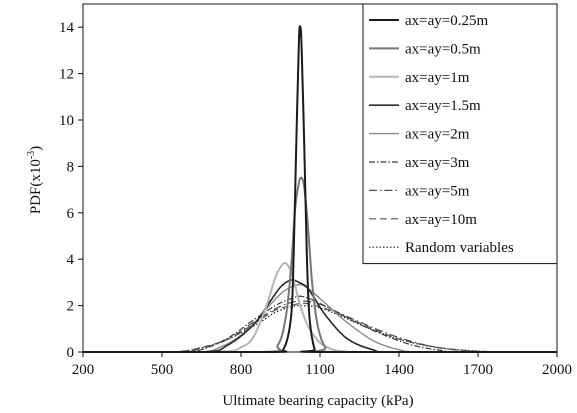 The width and height of the screenshot is (577, 413). I want to click on series-line-ax-ay-10m, so click(319, 327).